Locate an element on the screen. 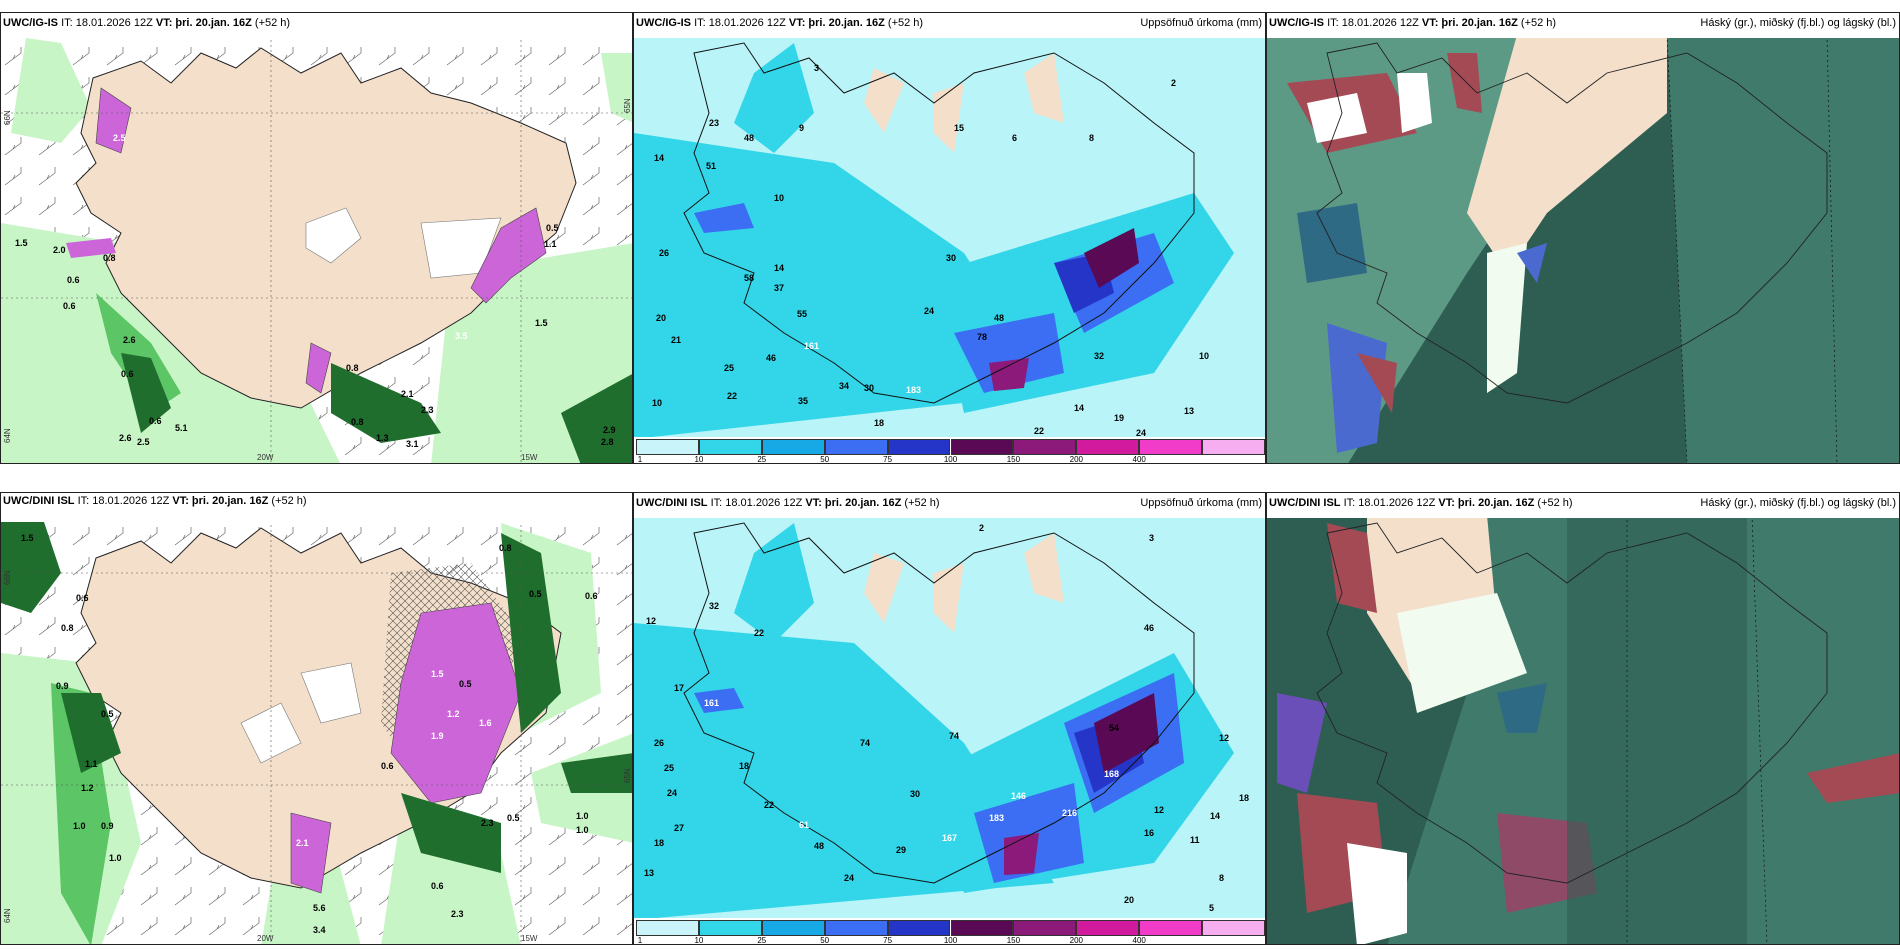 The width and height of the screenshot is (1900, 950). accum-value: 10 is located at coordinates (779, 198).